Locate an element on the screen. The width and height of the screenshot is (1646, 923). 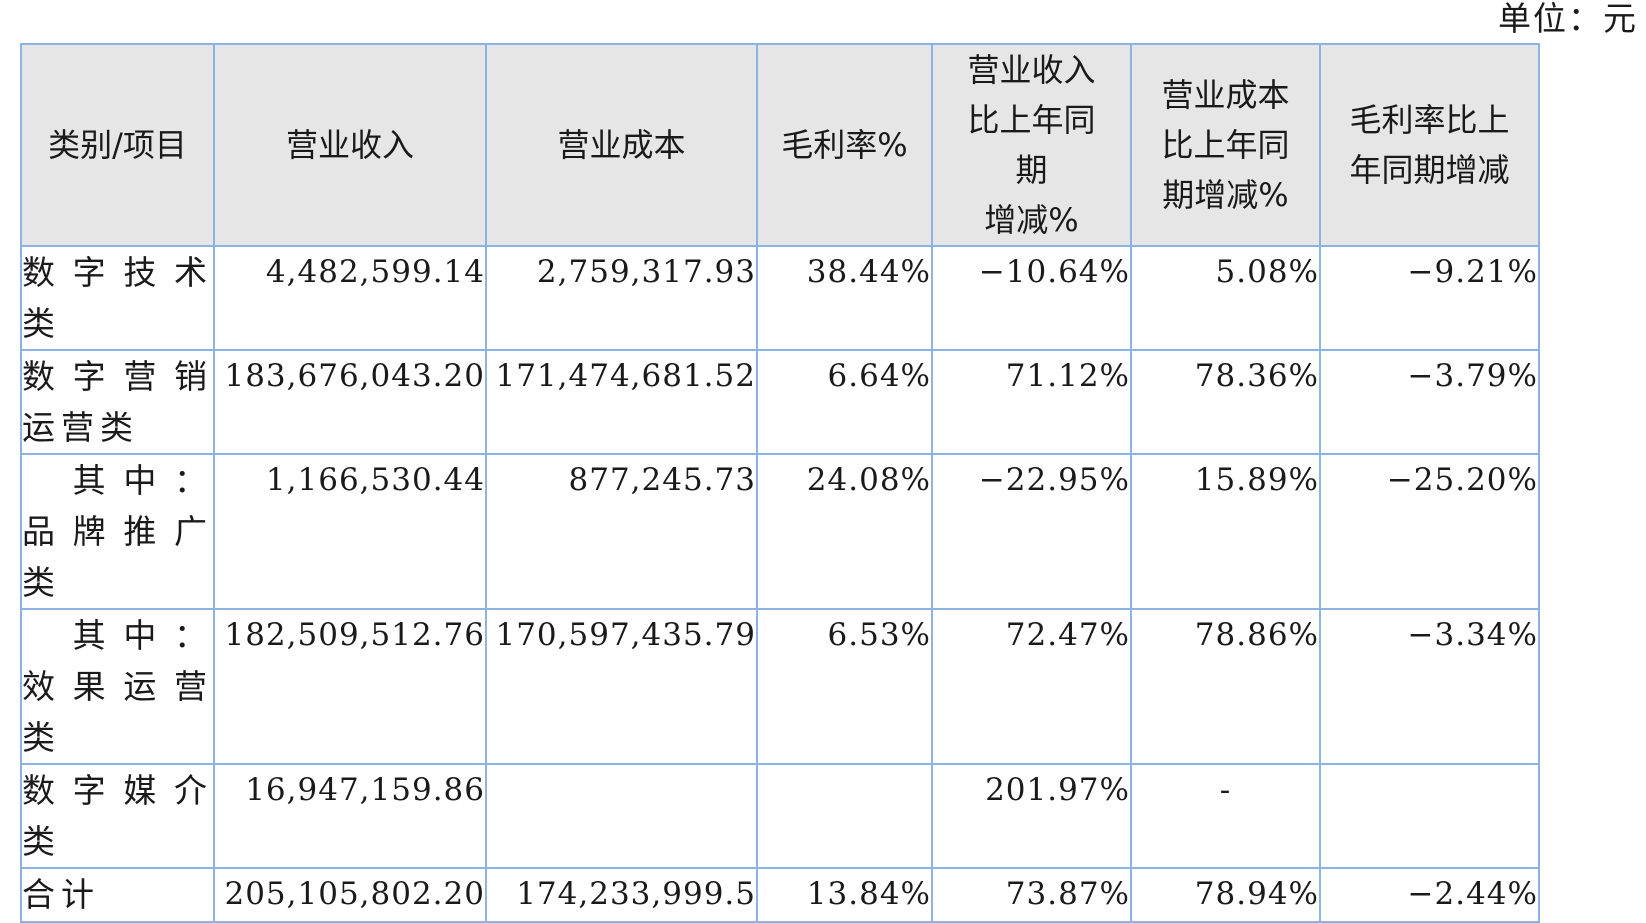
cost-yoy-cell: 78.94% is located at coordinates (1225, 895).